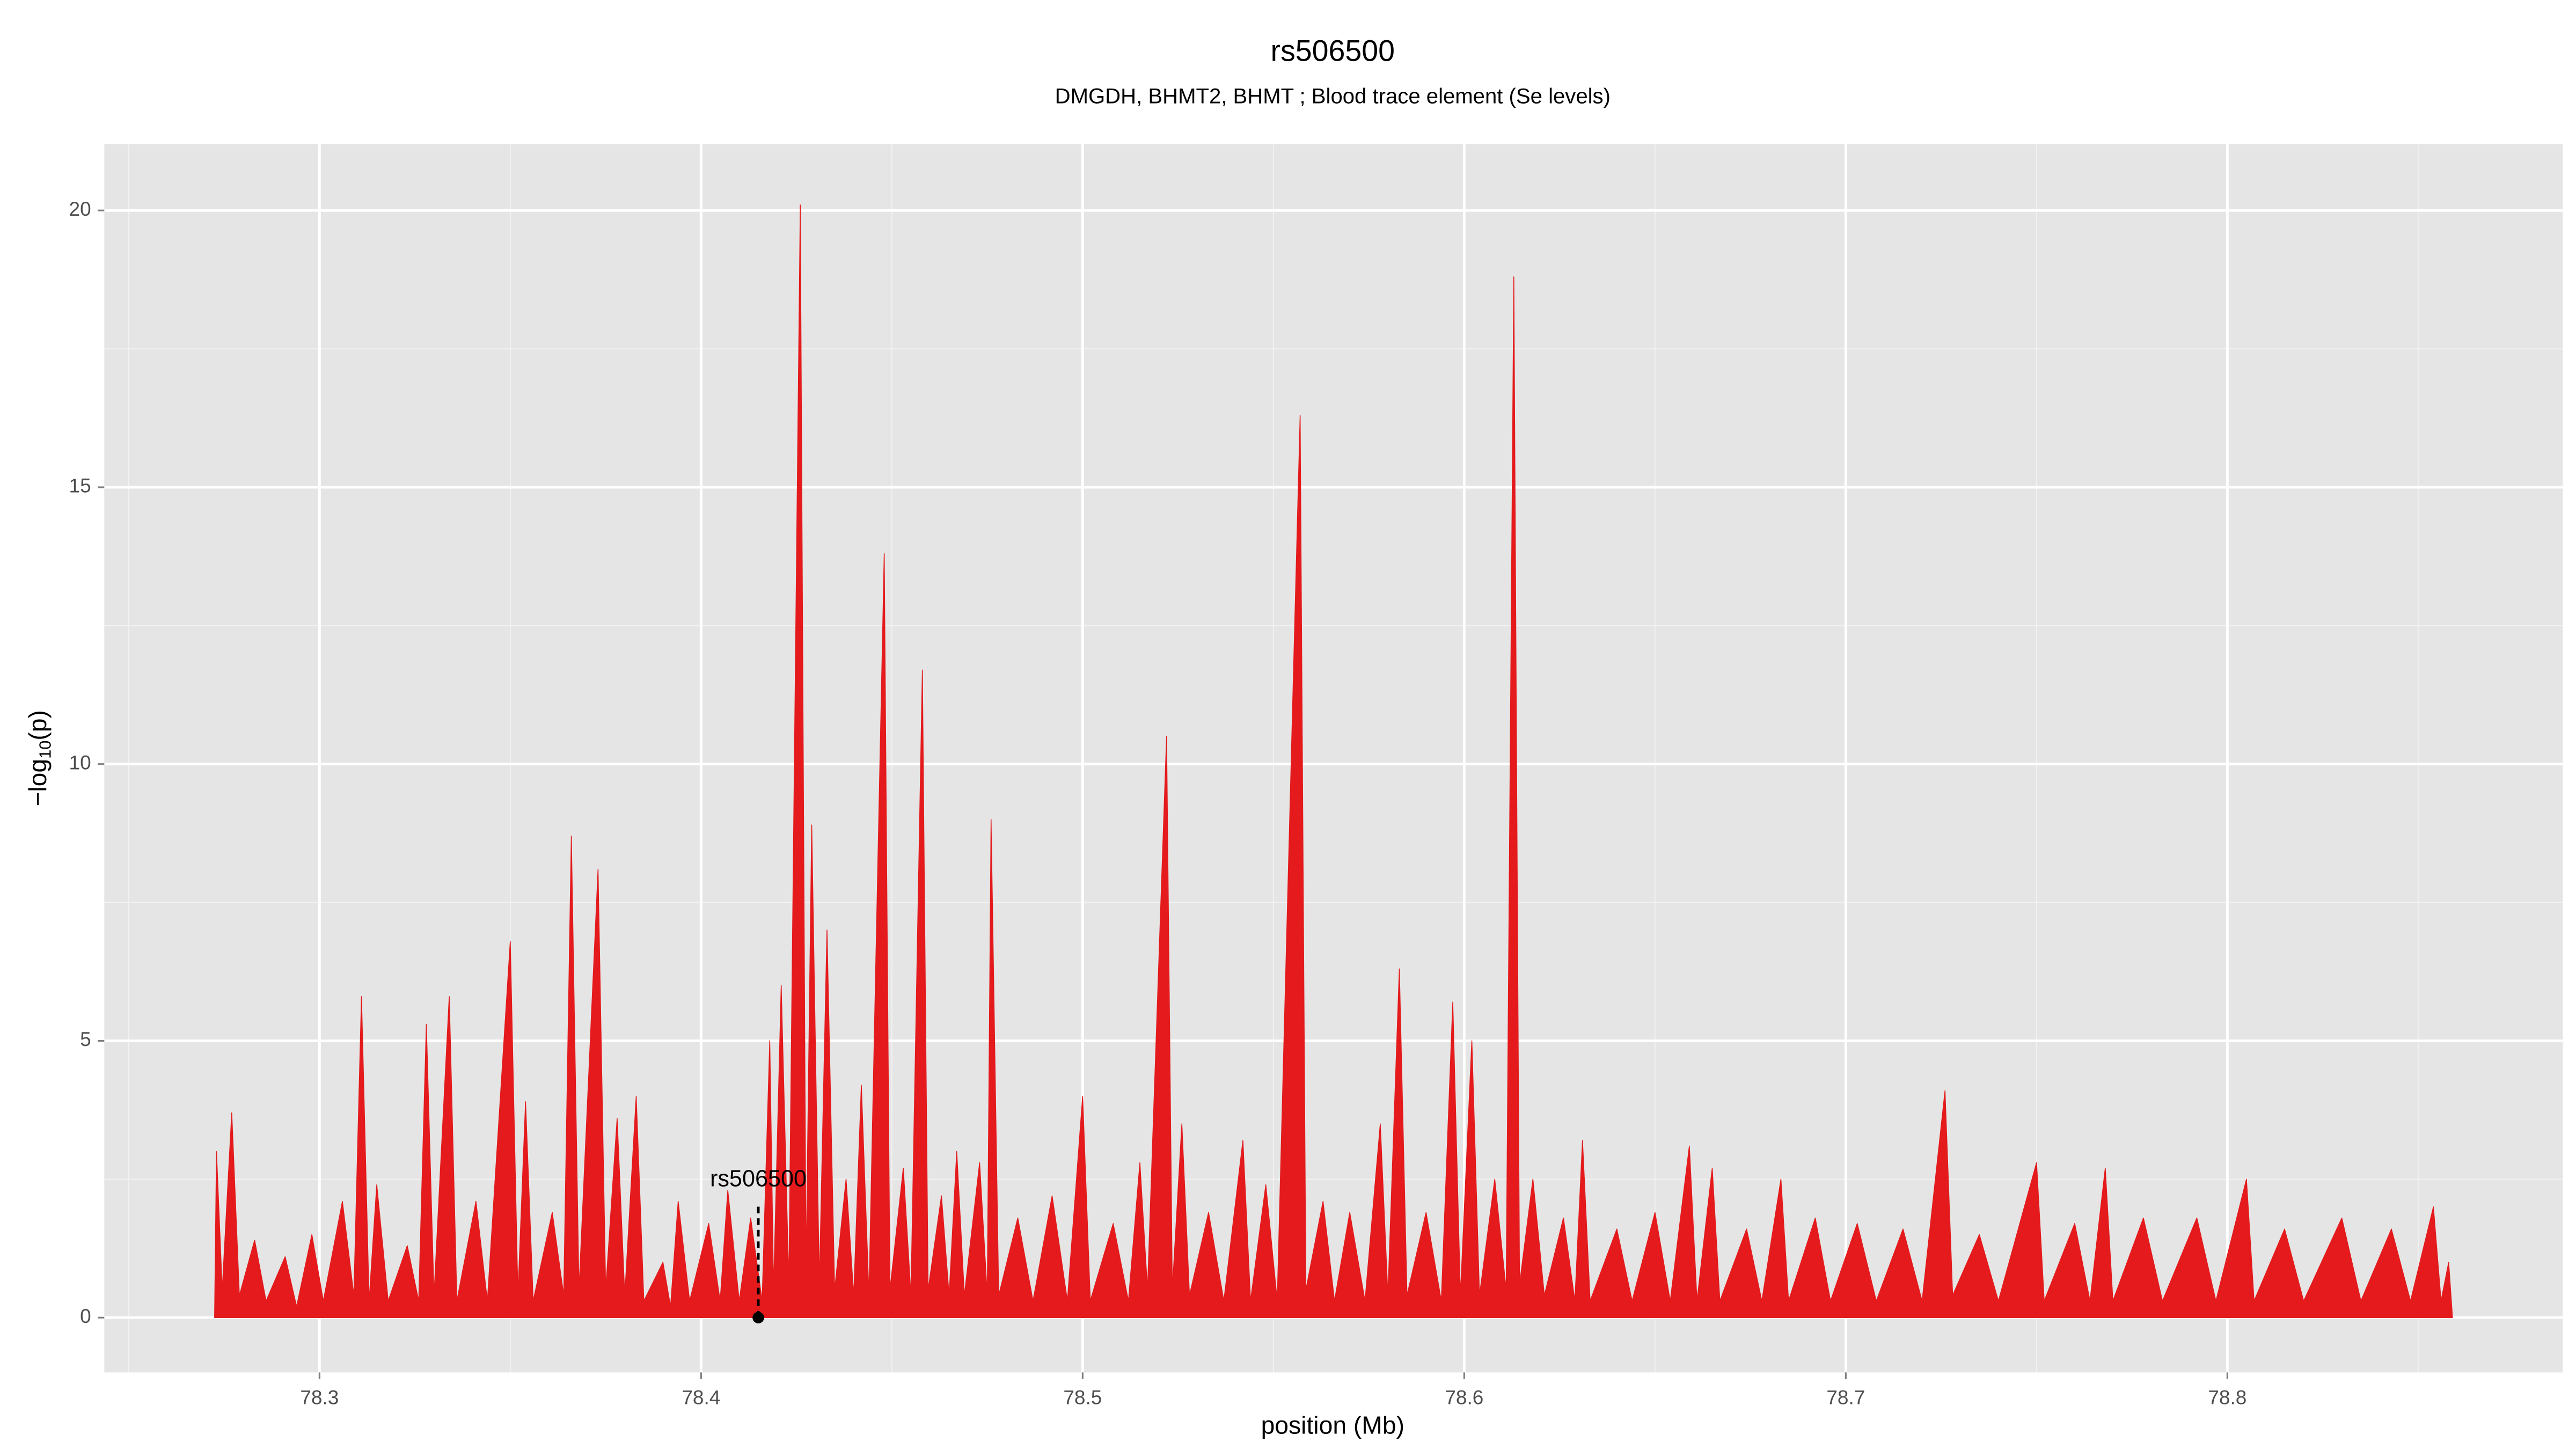 This screenshot has width=2576, height=1449. What do you see at coordinates (2227, 1397) in the screenshot?
I see `x-tick-label: 78.8` at bounding box center [2227, 1397].